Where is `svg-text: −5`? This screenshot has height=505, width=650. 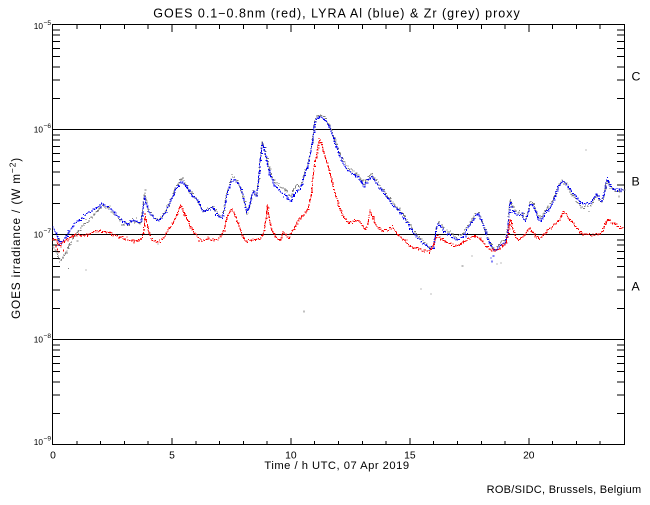 svg-text: −5 is located at coordinates (48, 23).